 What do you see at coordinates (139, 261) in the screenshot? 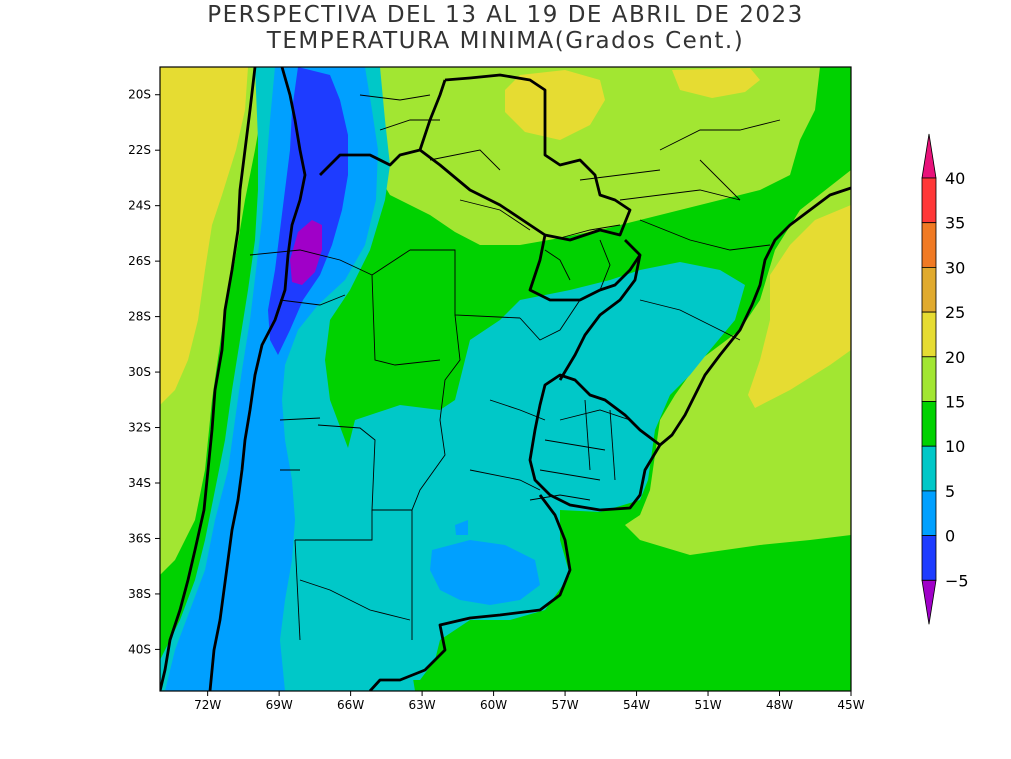
I see `lat-tick-label: 26S` at bounding box center [139, 261].